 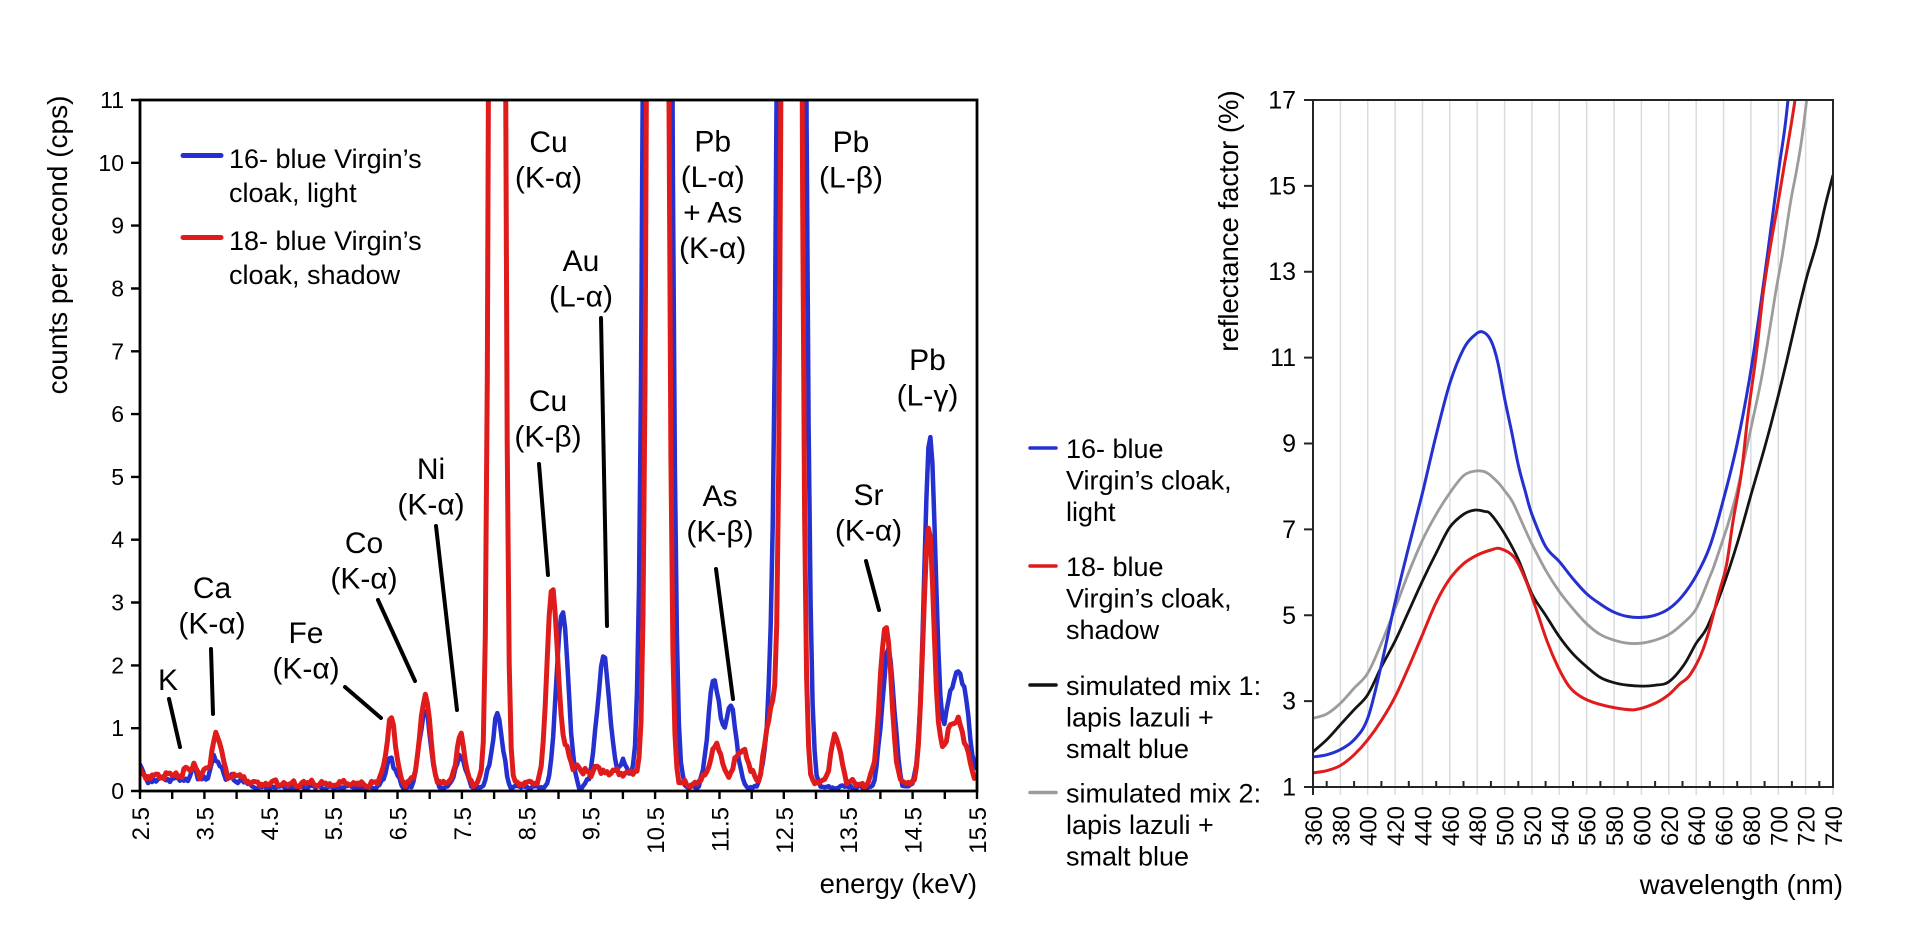 What do you see at coordinates (1642, 826) in the screenshot?
I see `svg-text: 600` at bounding box center [1642, 826].